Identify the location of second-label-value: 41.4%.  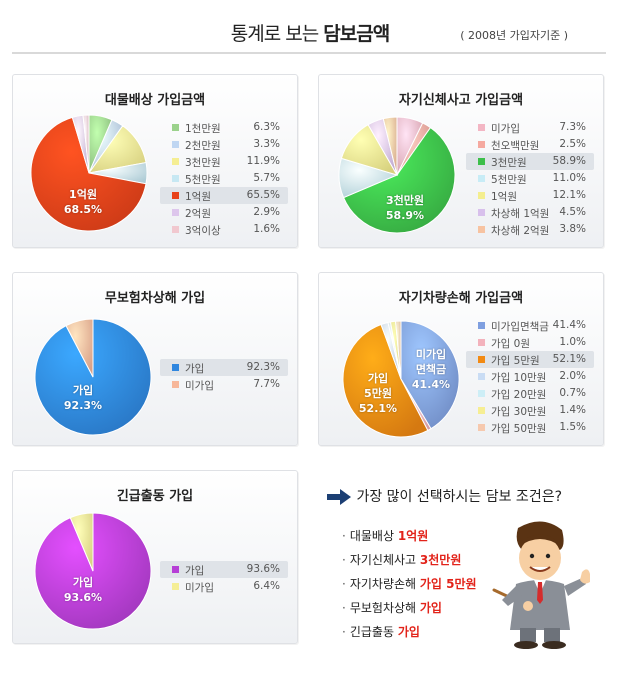
(431, 384).